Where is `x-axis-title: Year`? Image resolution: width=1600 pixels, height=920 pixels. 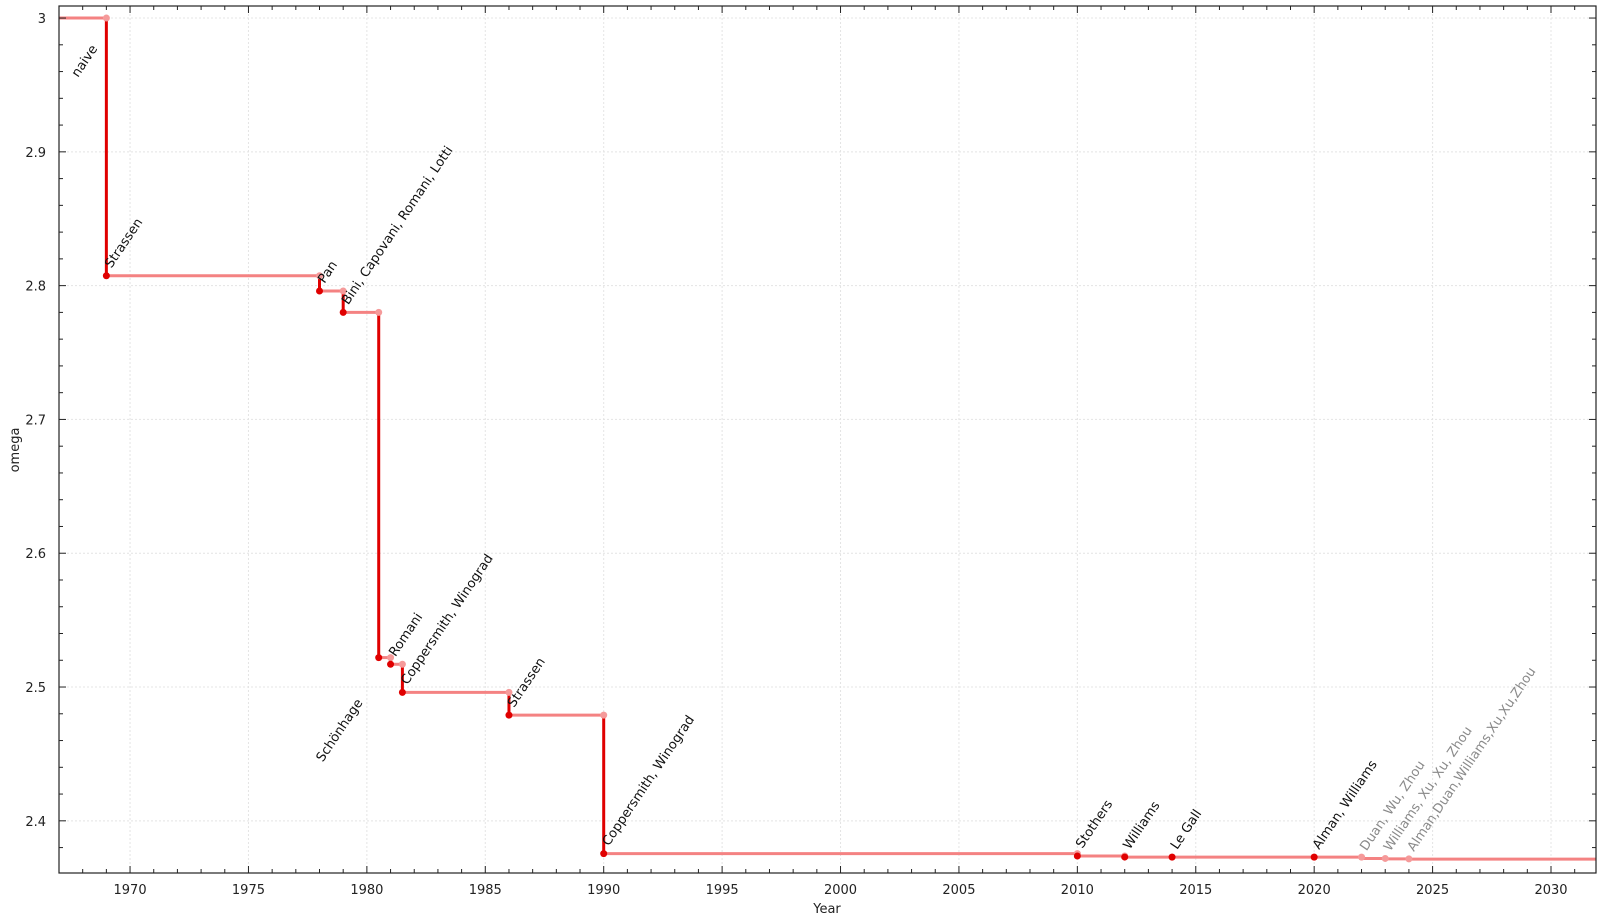
x-axis-title: Year is located at coordinates (826, 909).